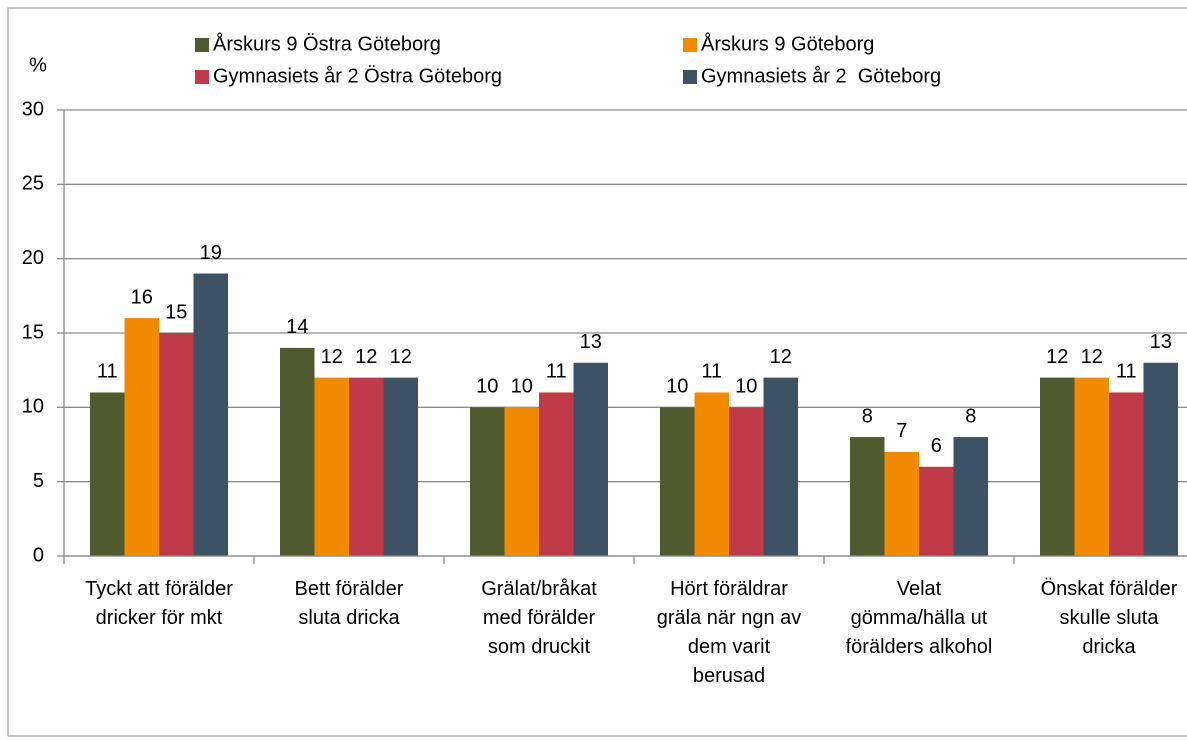  Describe the element at coordinates (33, 258) in the screenshot. I see `y-tick-label: 20` at that location.